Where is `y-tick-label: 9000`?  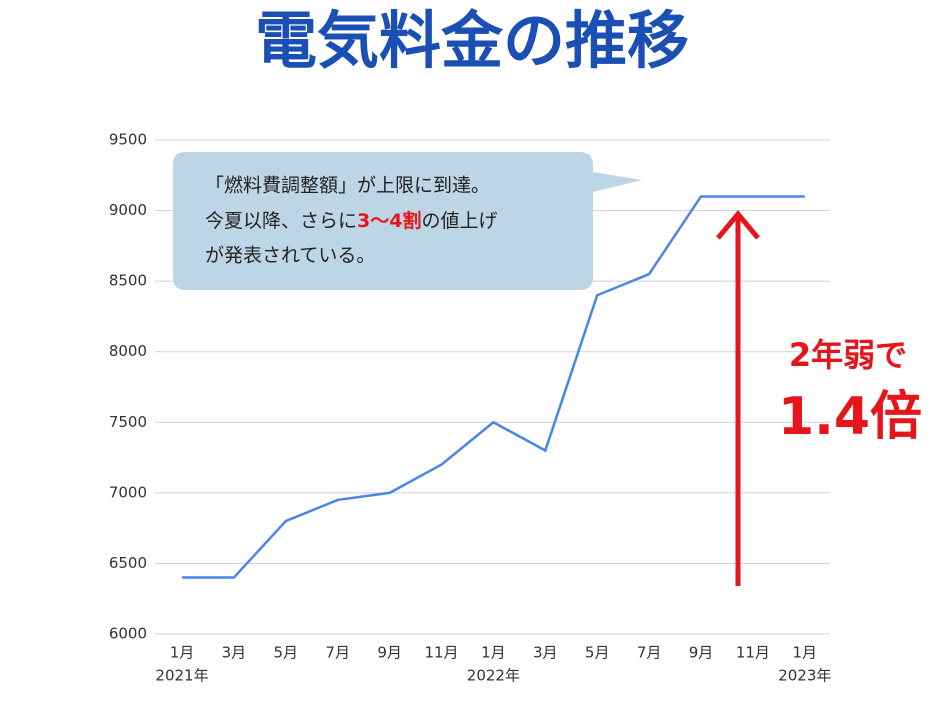 y-tick-label: 9000 is located at coordinates (128, 210).